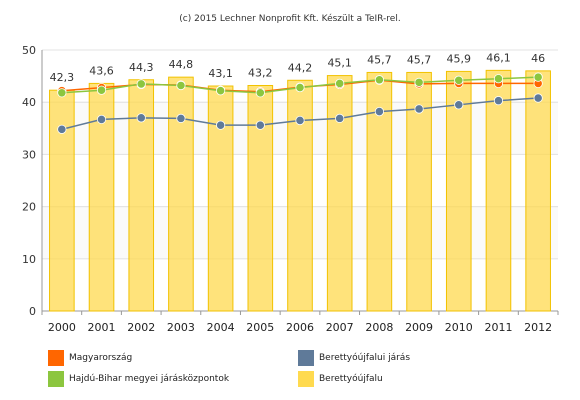 Image resolution: width=580 pixels, height=400 pixels. What do you see at coordinates (419, 59) in the screenshot?
I see `data-label-berettyoujfalu-2009: 45,7` at bounding box center [419, 59].